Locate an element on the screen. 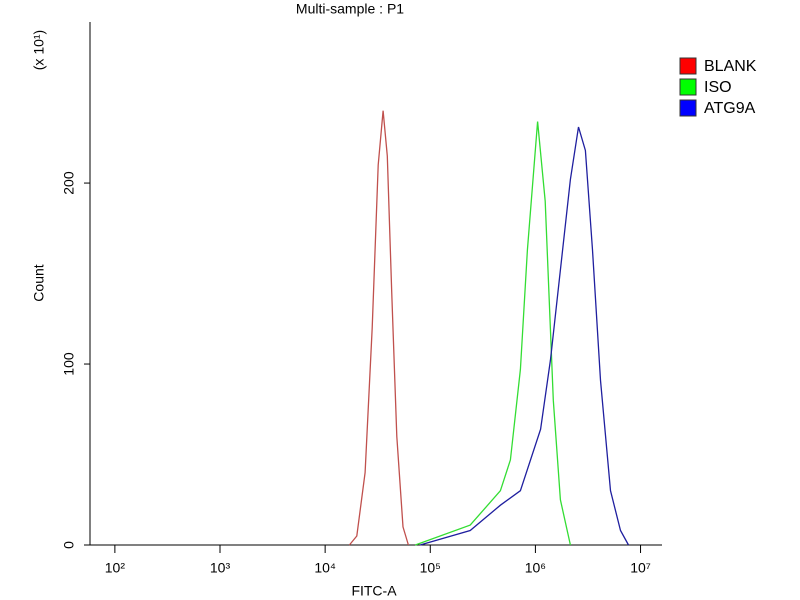  chart-title: Multi-sample : P1 is located at coordinates (350, 9).